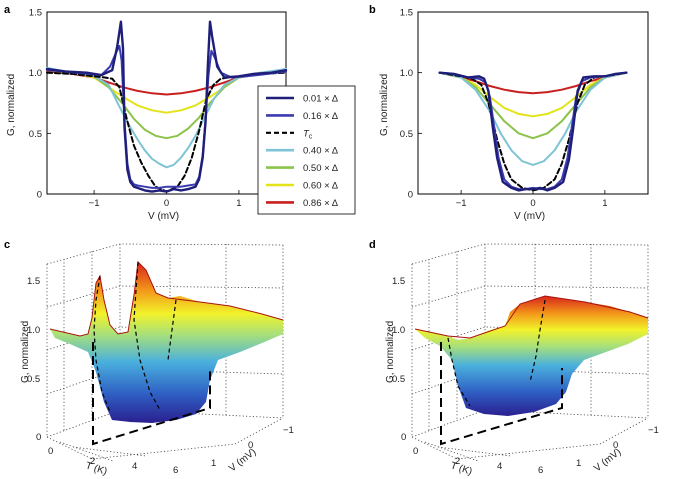 The width and height of the screenshot is (685, 479). Describe the element at coordinates (102, 344) in the screenshot. I see `panel-c-tc-curve` at that location.